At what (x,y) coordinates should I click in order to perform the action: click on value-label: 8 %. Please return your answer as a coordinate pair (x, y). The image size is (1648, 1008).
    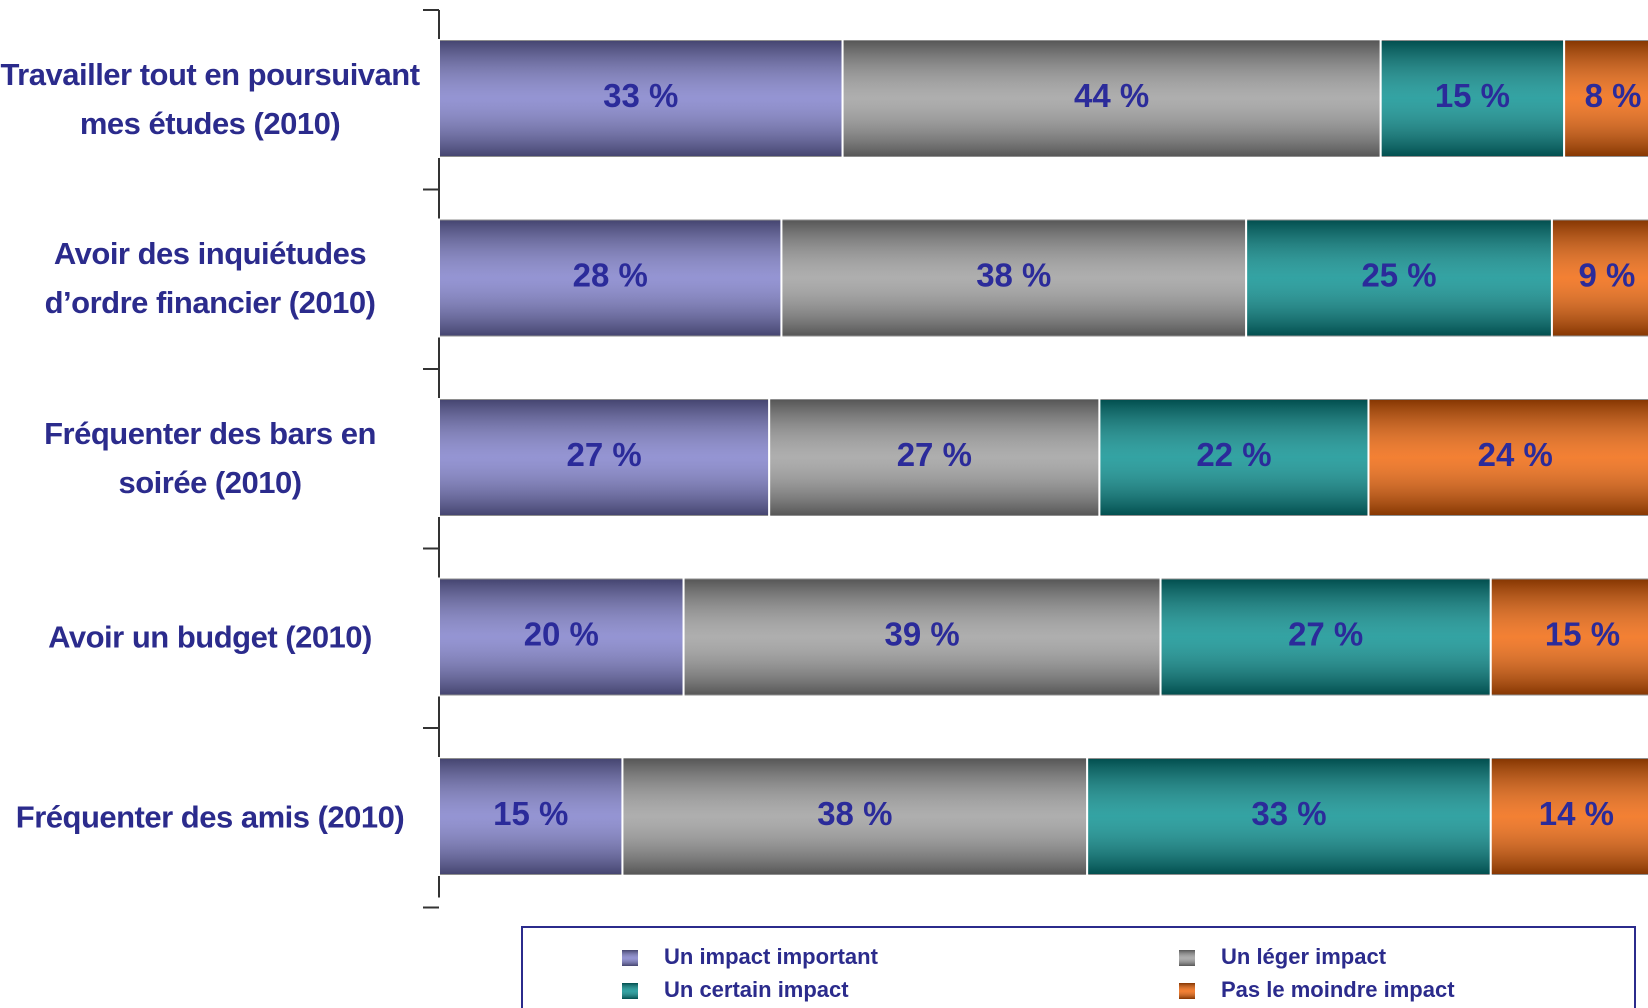
    Looking at the image, I should click on (1613, 95).